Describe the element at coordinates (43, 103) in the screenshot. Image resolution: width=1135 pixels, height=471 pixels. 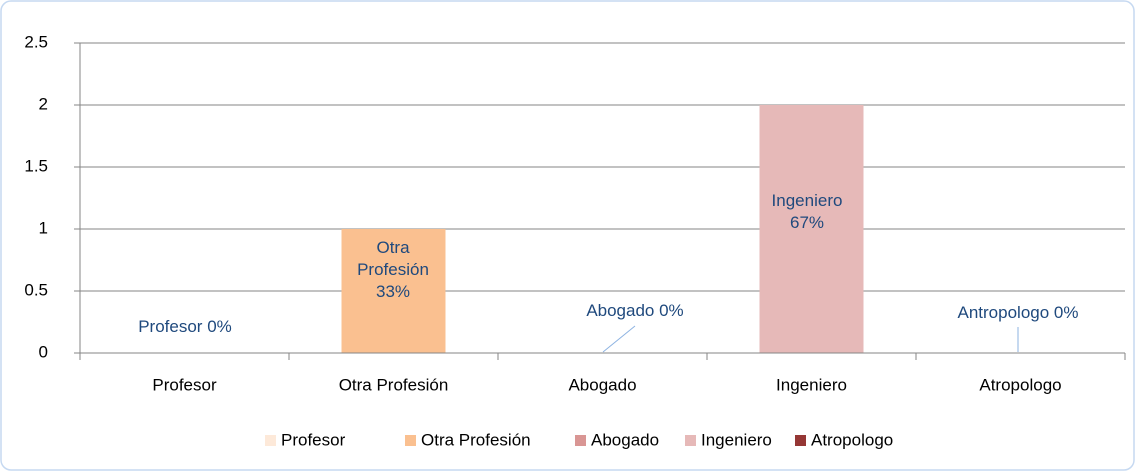
I see `y-tick-label: 2` at that location.